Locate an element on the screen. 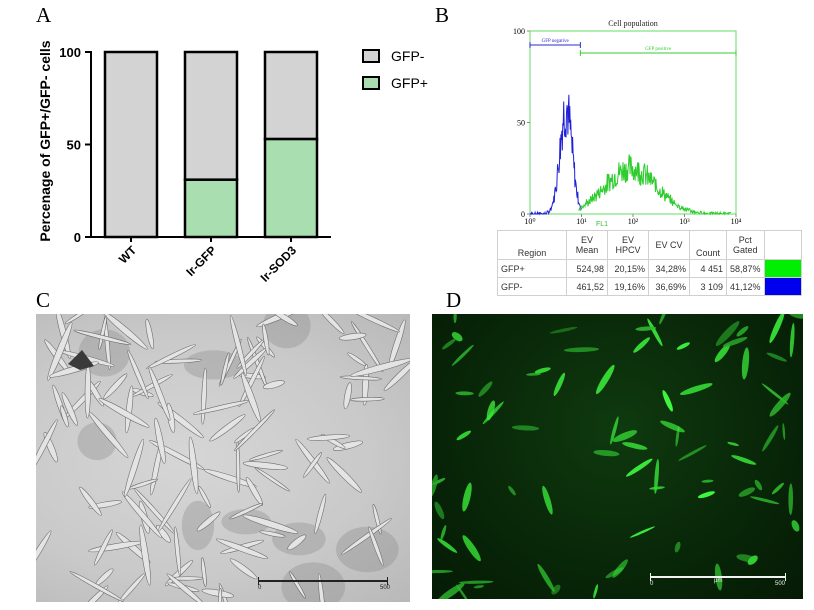 The width and height of the screenshot is (814, 610). x-tick-label: 10² is located at coordinates (633, 221).